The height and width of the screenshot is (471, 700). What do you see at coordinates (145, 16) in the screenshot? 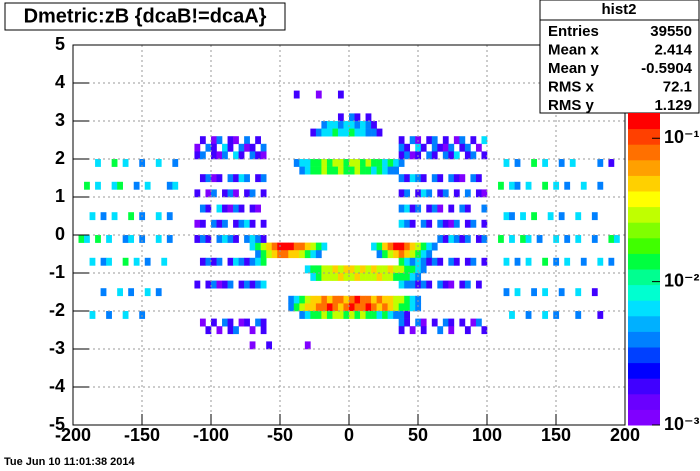
I see `title-box` at bounding box center [145, 16].